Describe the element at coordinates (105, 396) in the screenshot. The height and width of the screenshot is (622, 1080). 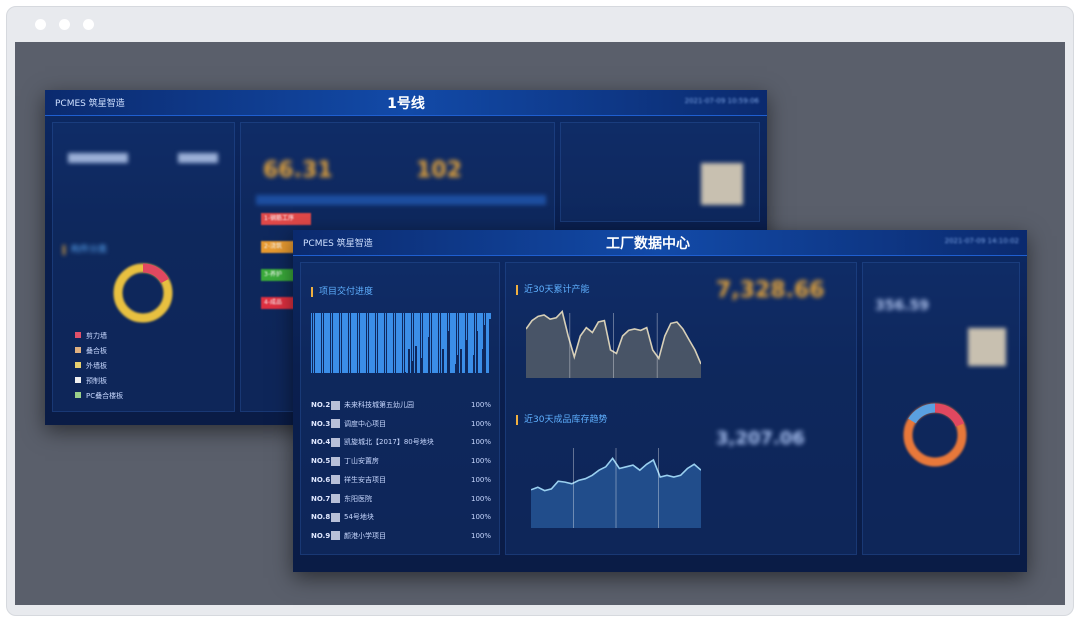
I see `legend-label: PC叠合楼板` at that location.